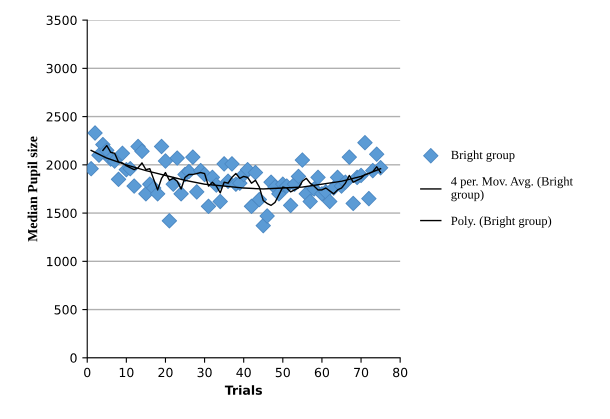 The width and height of the screenshot is (610, 419). Describe the element at coordinates (283, 373) in the screenshot. I see `x-tick-label: 50` at that location.